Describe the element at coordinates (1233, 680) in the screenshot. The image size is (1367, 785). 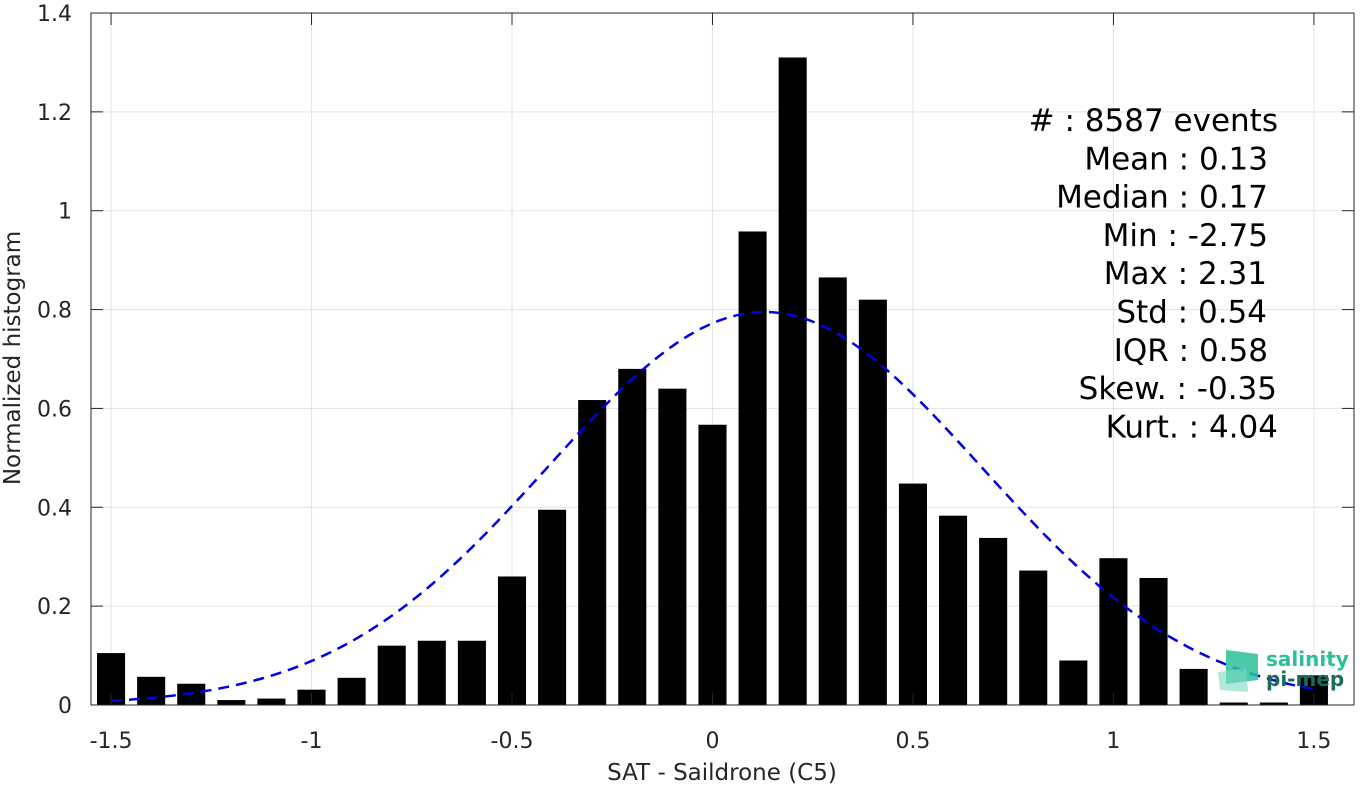
I see `logo-icon-shadow` at that location.